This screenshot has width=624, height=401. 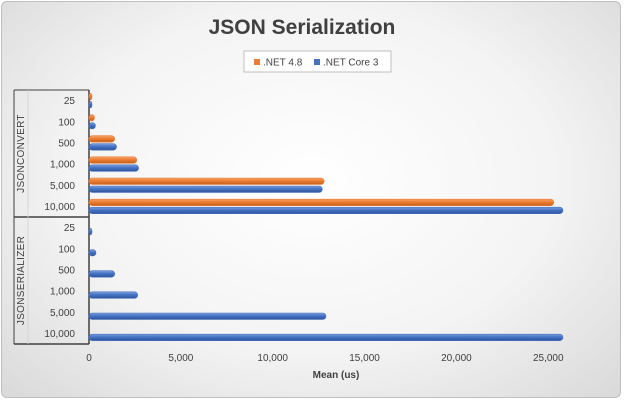 I want to click on legend-label: .NET Core 3, so click(x=351, y=63).